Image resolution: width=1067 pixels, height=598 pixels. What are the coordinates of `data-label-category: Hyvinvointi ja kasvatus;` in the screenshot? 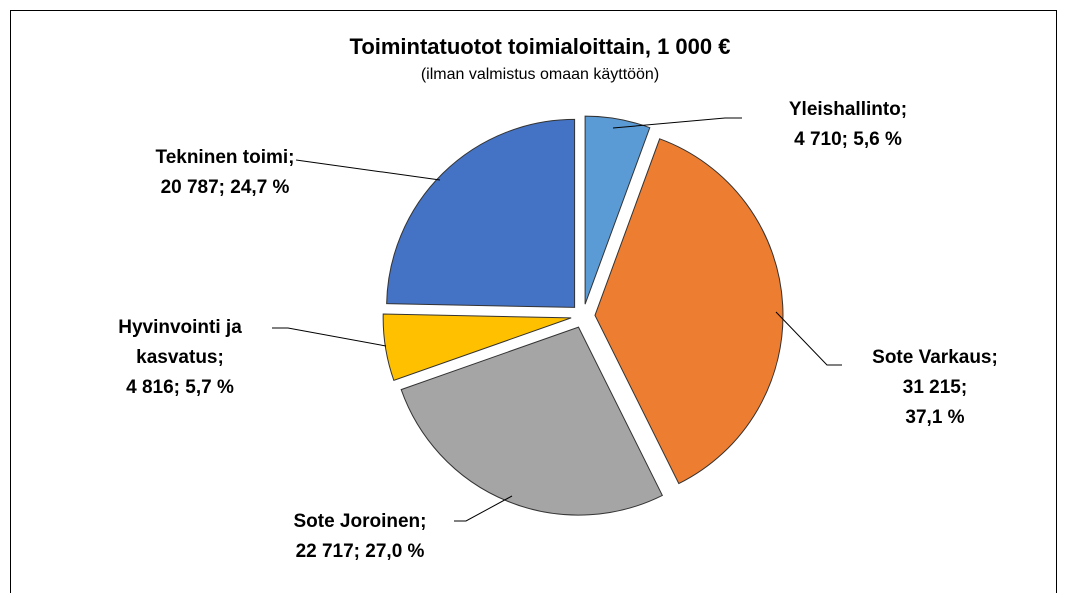 It's located at (180, 342).